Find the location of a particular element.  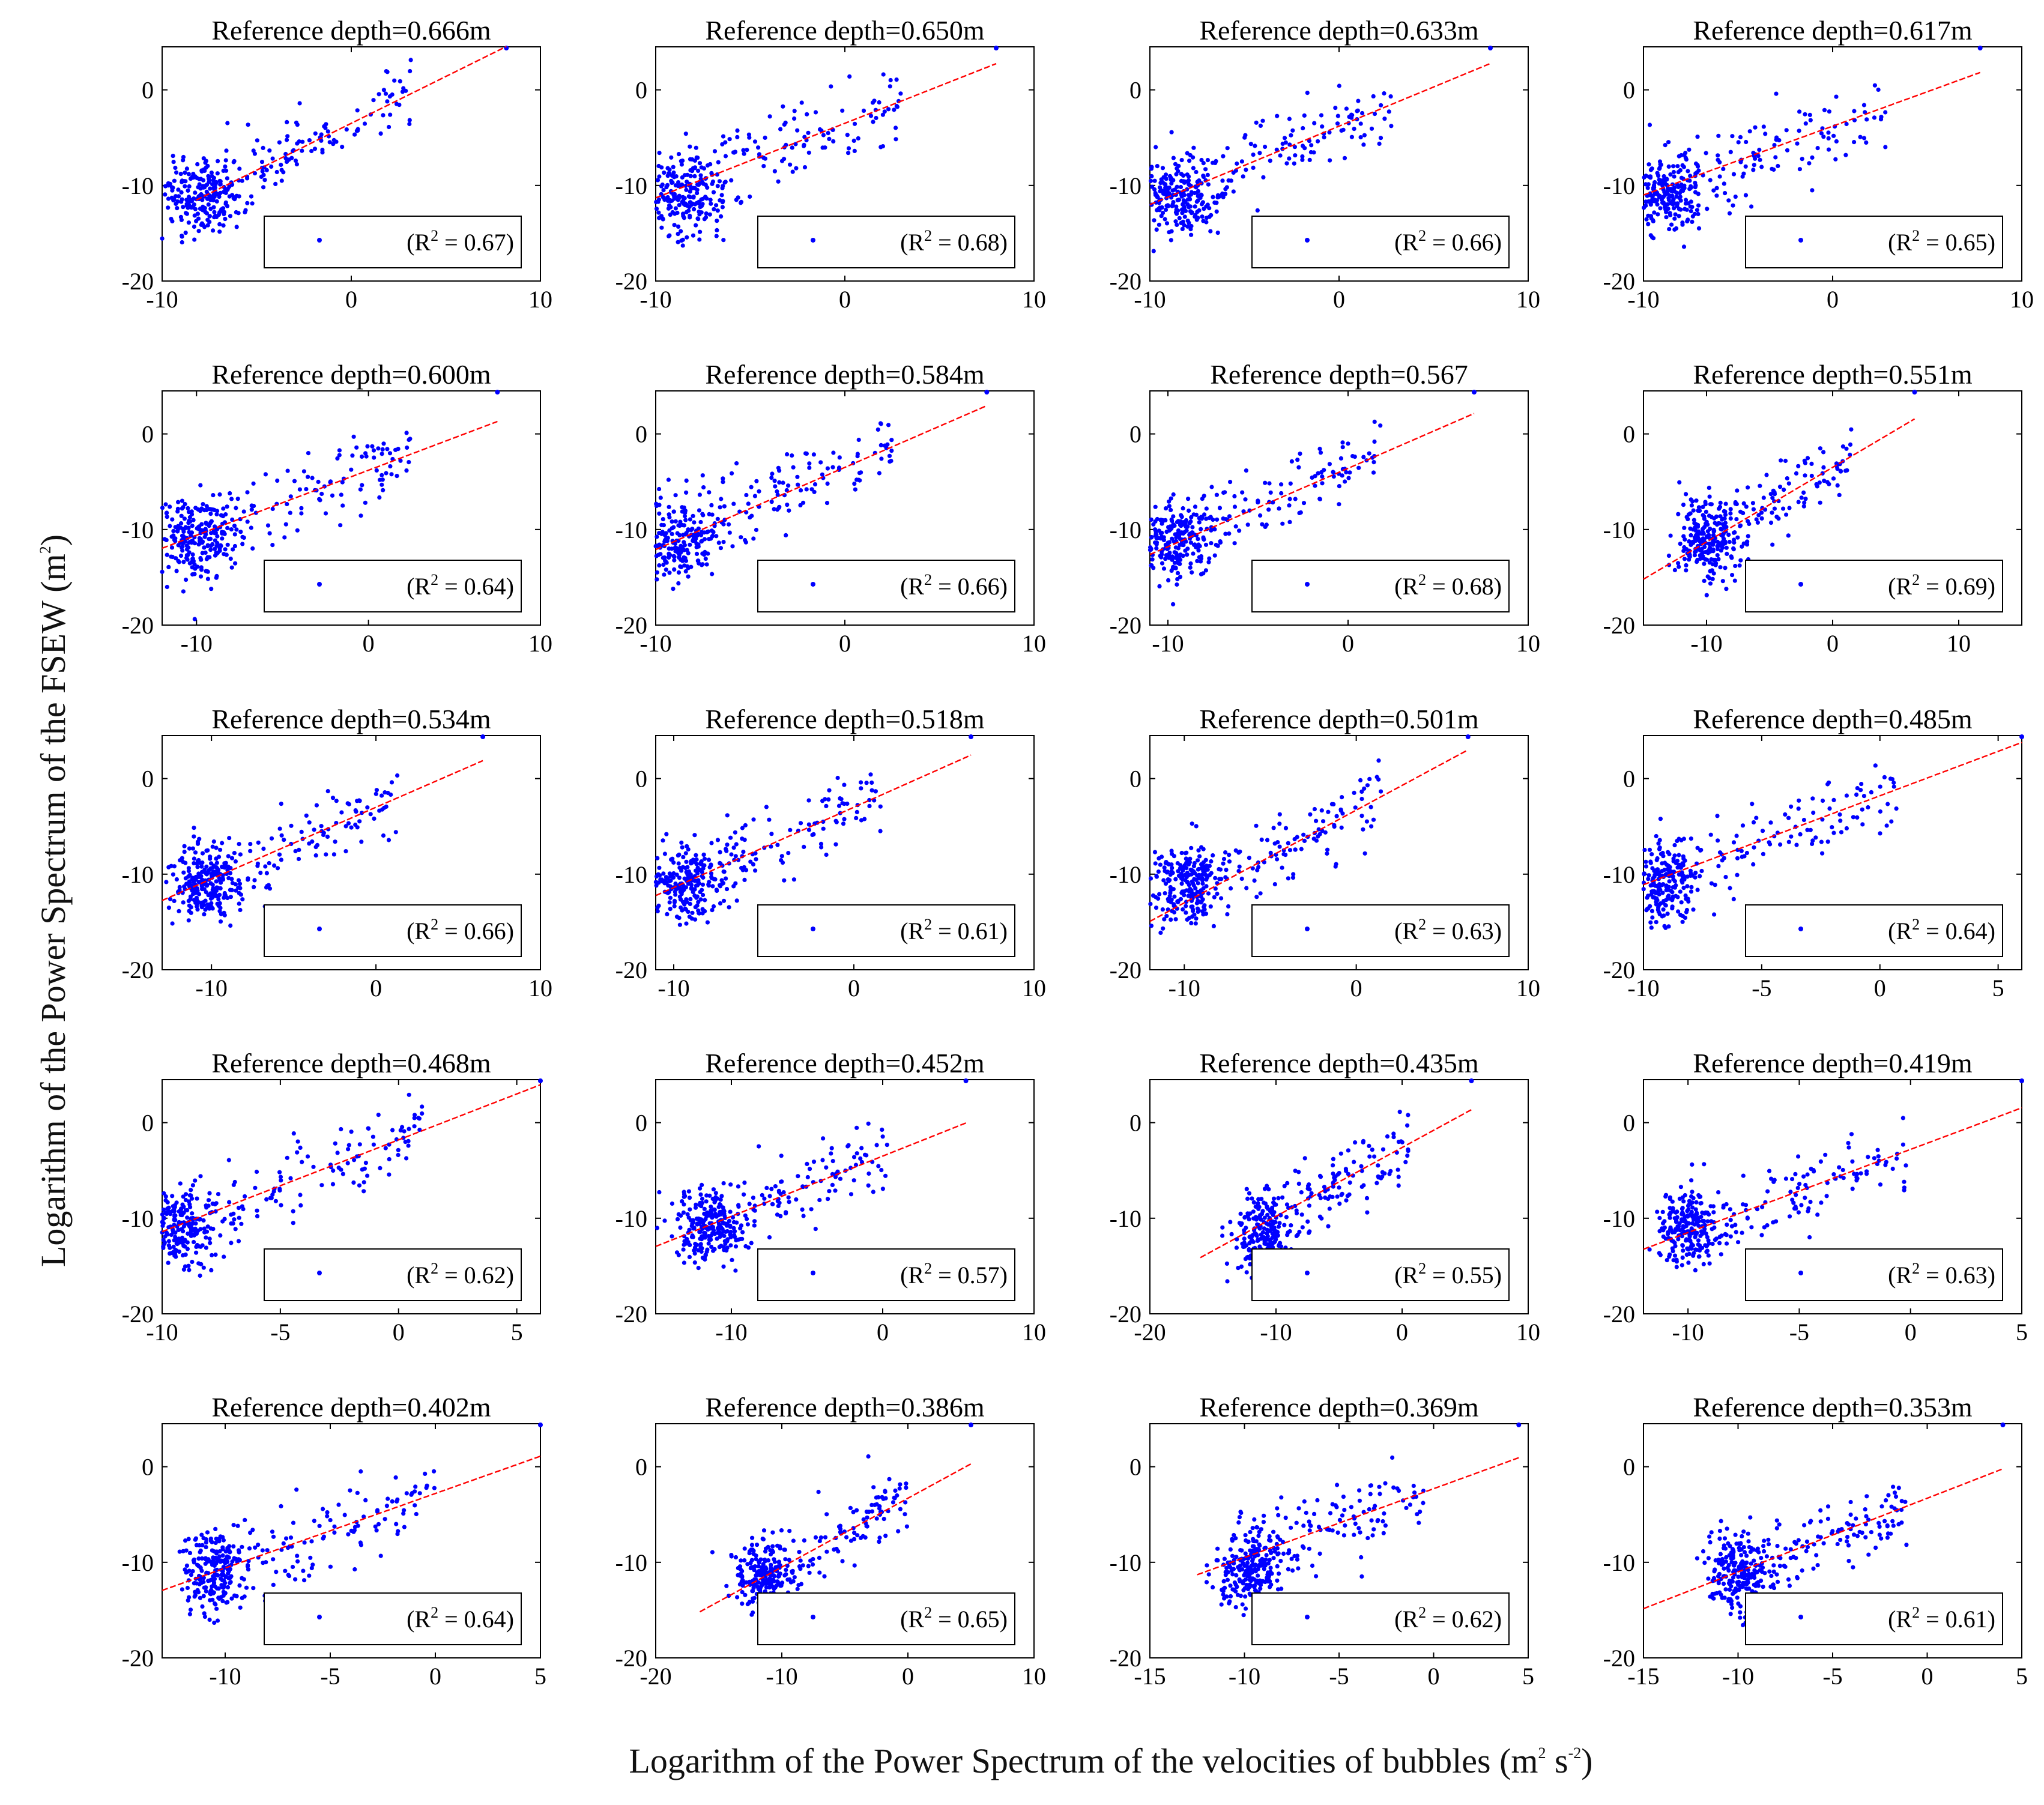

x-tick-label: 5 is located at coordinates (517, 1332).